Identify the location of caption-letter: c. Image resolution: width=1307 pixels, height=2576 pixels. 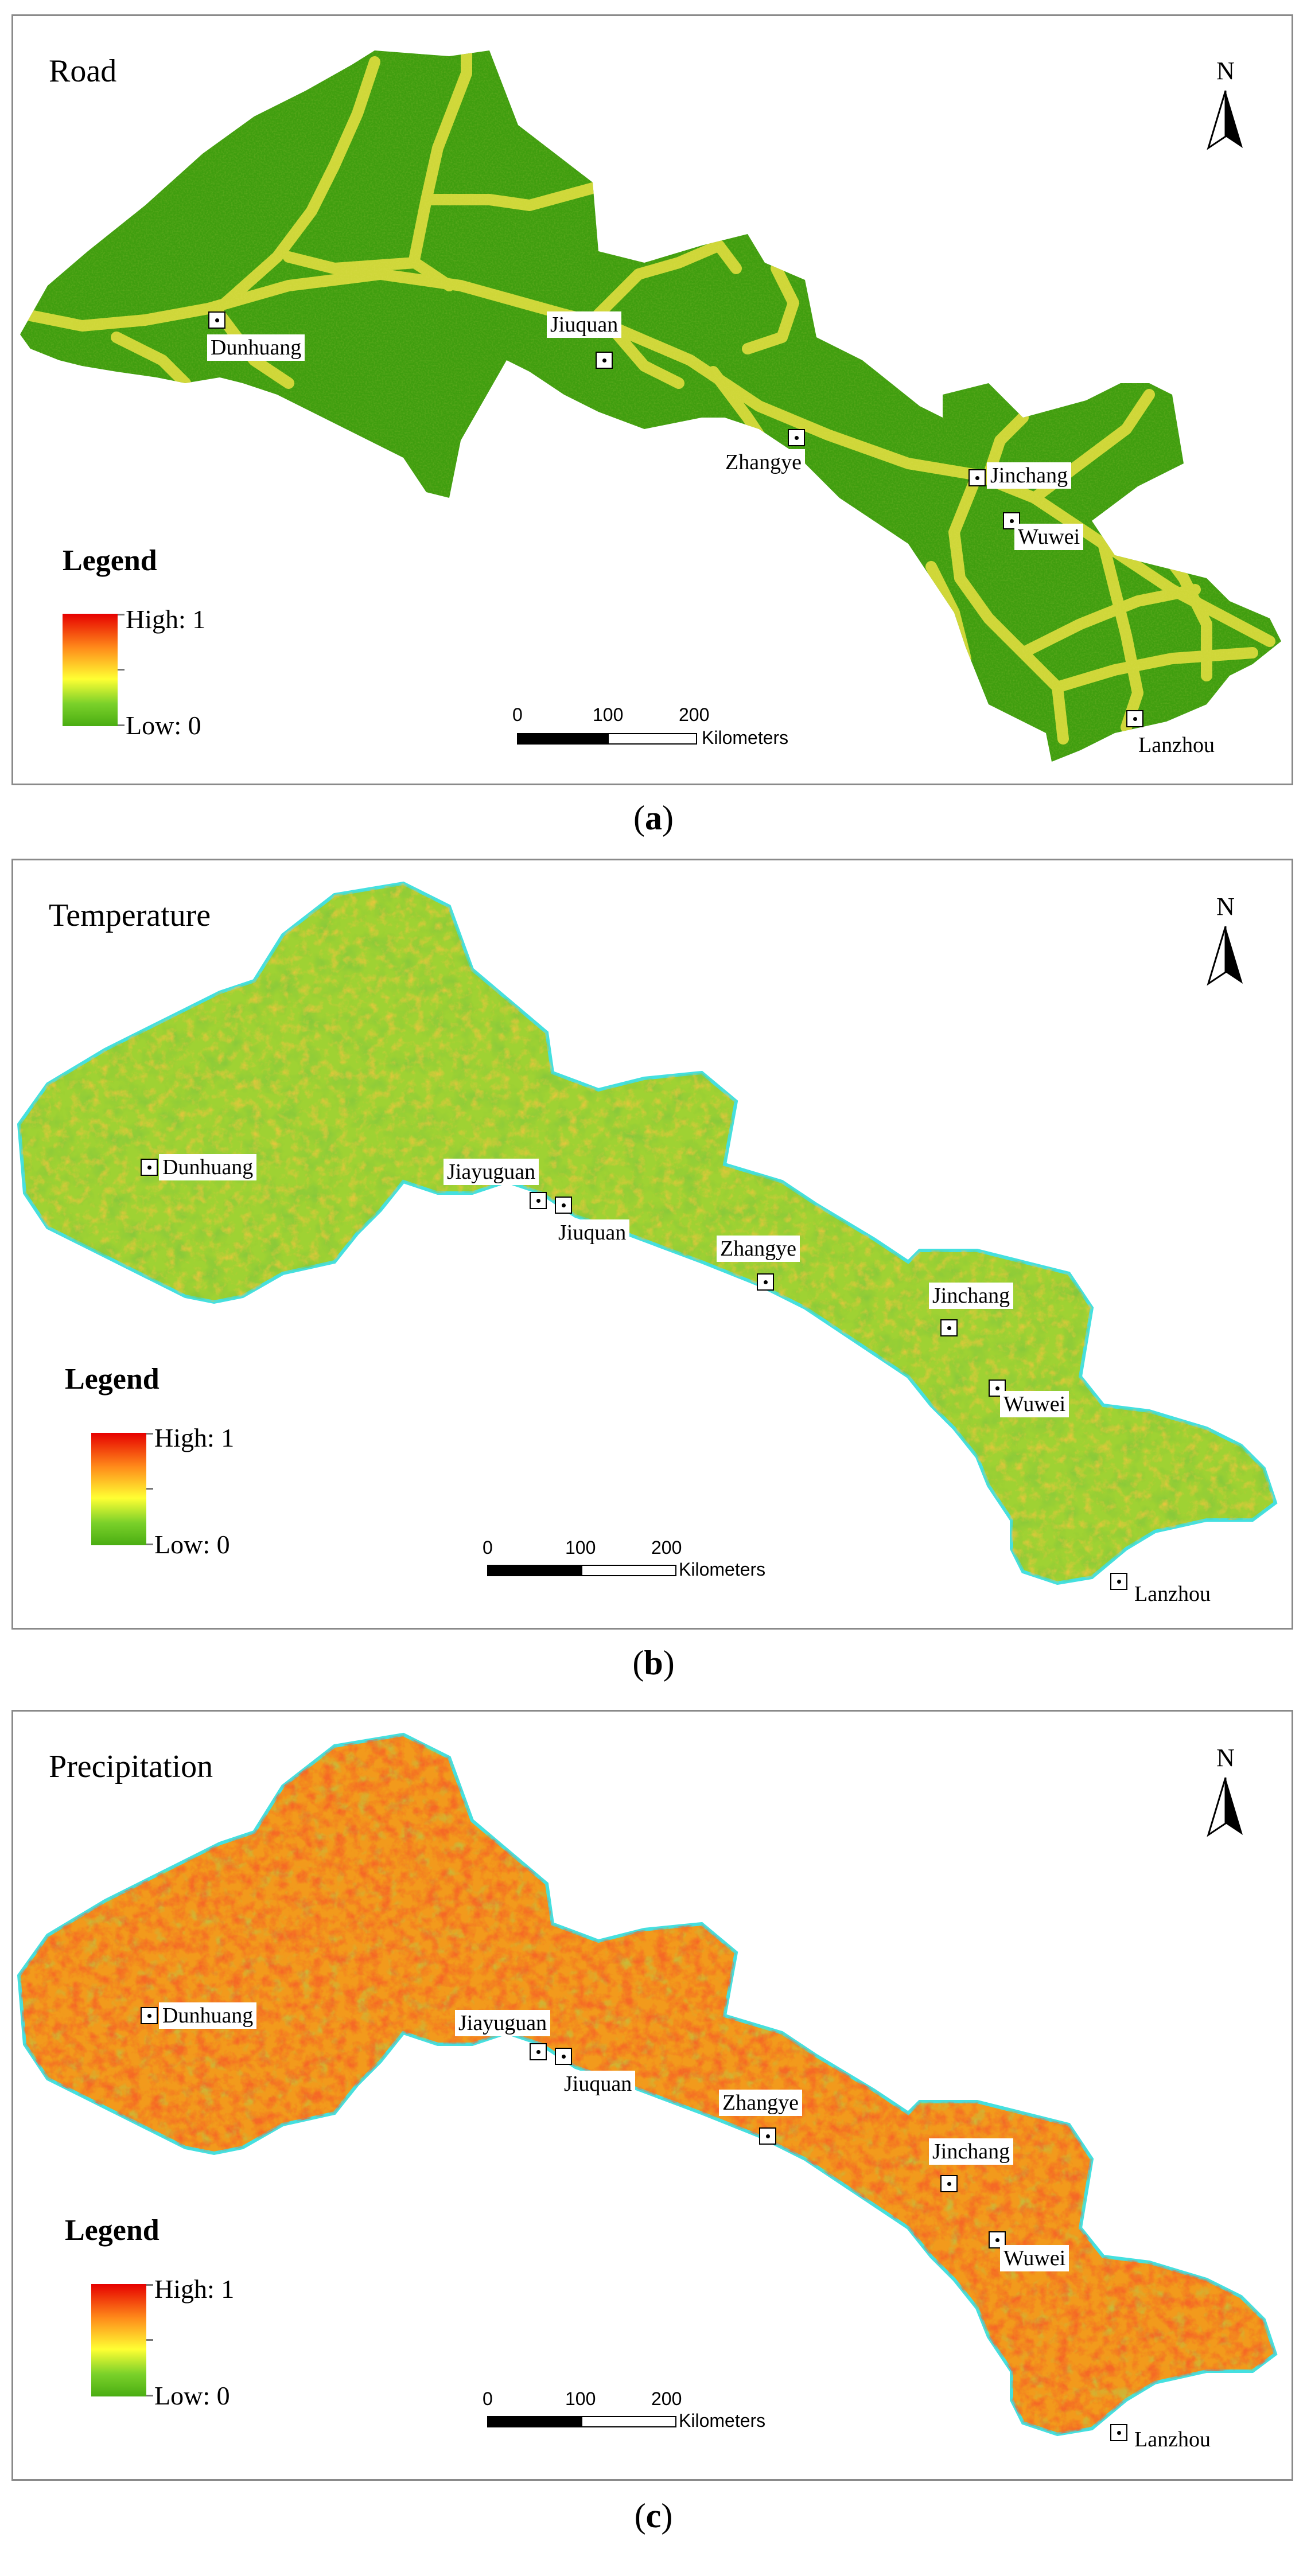
(653, 2516).